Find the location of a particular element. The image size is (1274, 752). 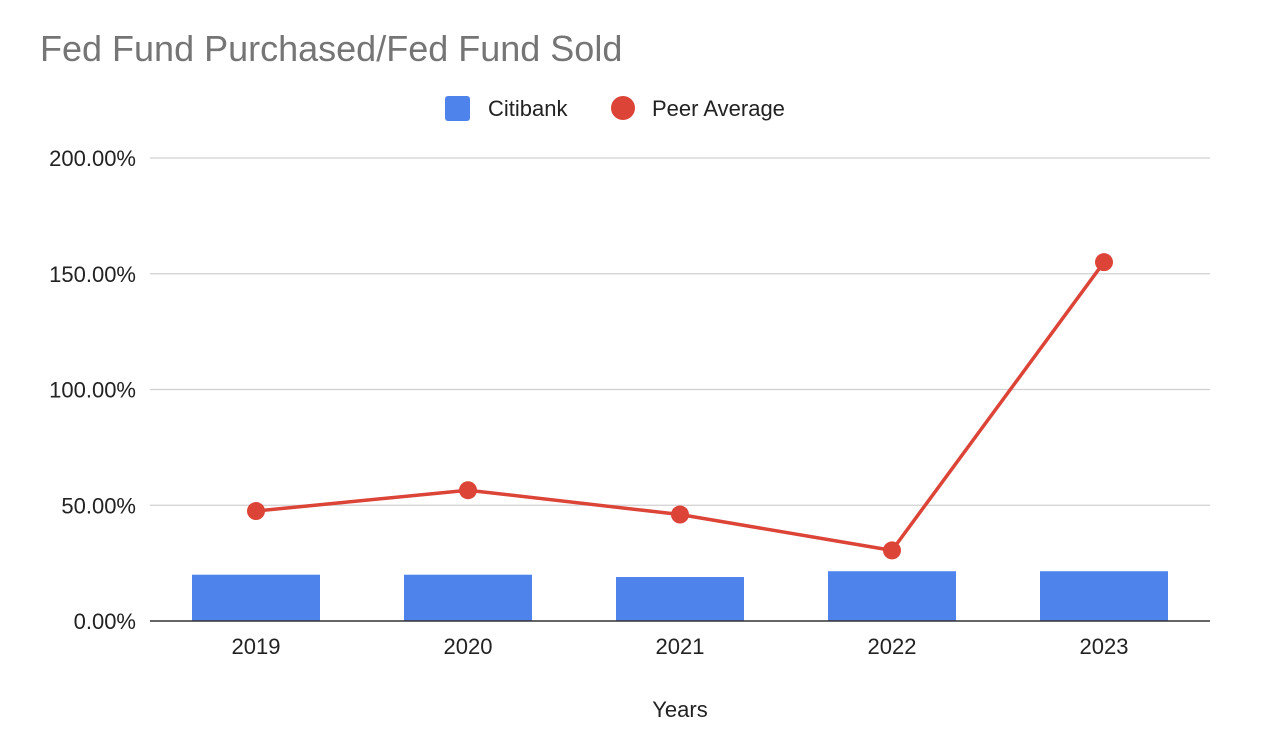

legend-swatch-peer-average is located at coordinates (623, 108).